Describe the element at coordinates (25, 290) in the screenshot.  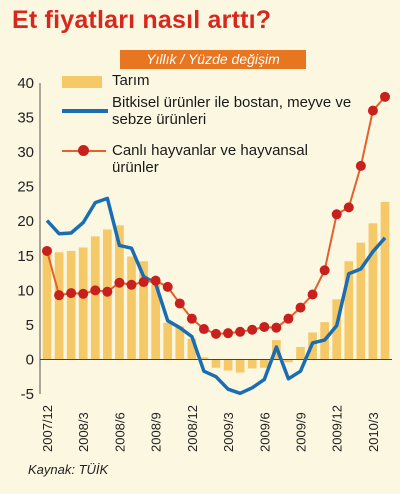
I see `y-tick-label: 10` at that location.